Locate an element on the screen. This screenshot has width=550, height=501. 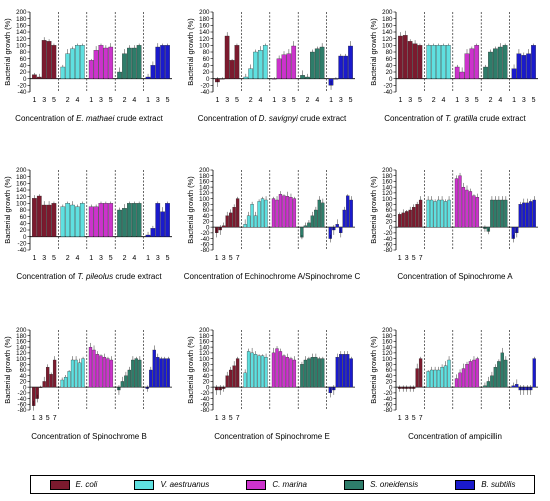
y-axis-label: Bacterial growth (%) is located at coordinates (190, 370).